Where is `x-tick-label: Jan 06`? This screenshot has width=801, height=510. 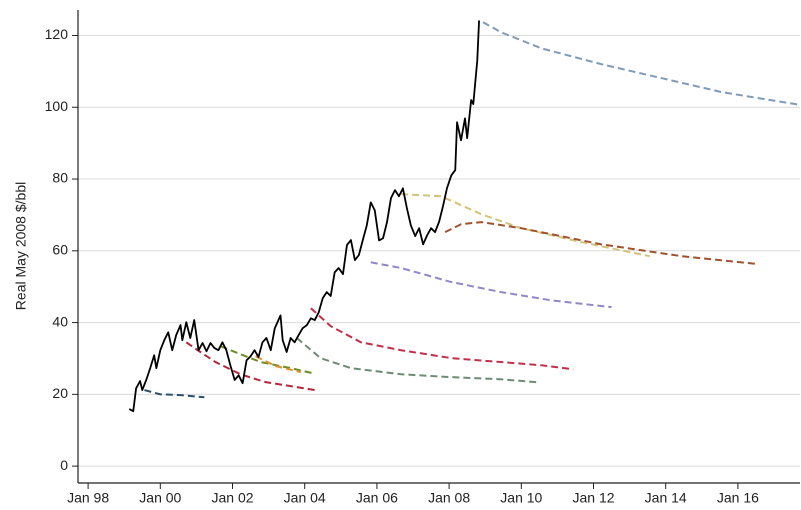 x-tick-label: Jan 06 is located at coordinates (377, 498).